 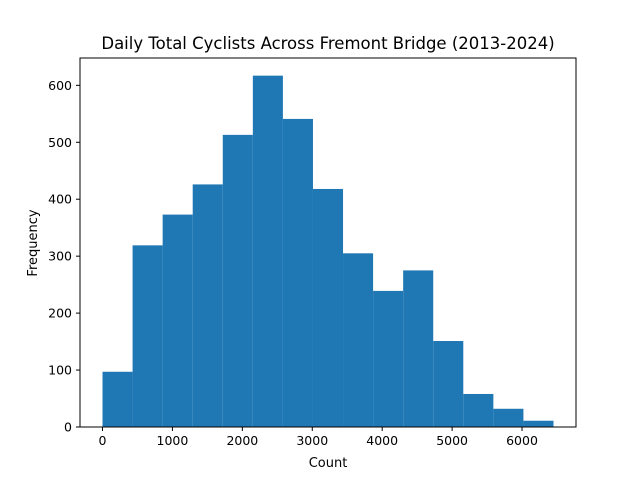 What do you see at coordinates (60, 256) in the screenshot?
I see `y-tick-label: 300` at bounding box center [60, 256].